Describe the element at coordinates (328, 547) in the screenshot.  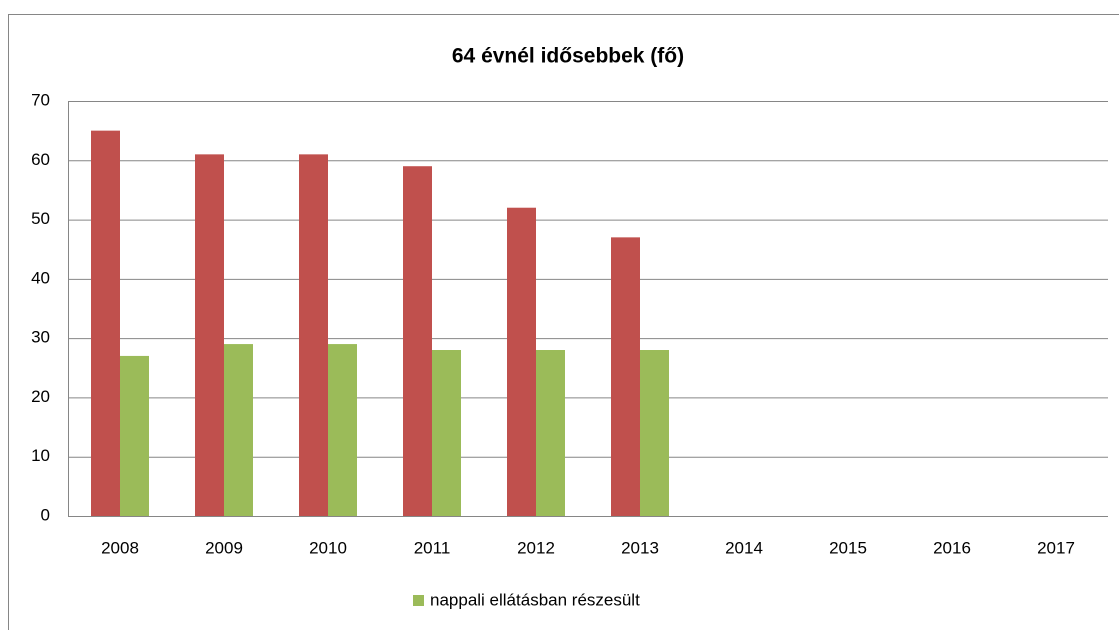
I see `x-tick-label: 2010` at that location.